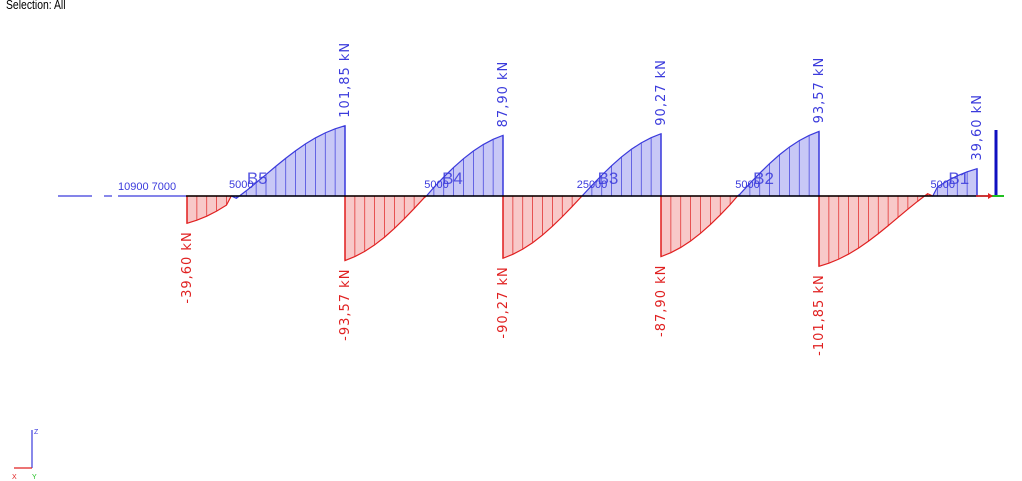  I want to click on start-shear-label: -90,27 kN, so click(503, 302).